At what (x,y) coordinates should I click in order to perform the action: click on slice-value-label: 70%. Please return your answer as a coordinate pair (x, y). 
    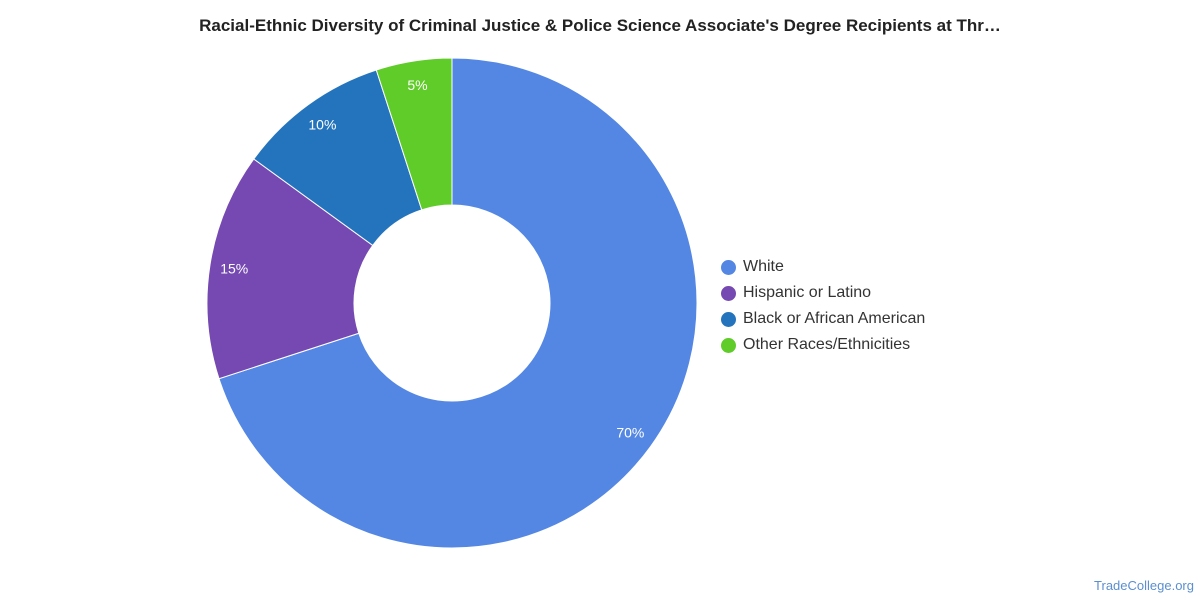
    Looking at the image, I should click on (630, 433).